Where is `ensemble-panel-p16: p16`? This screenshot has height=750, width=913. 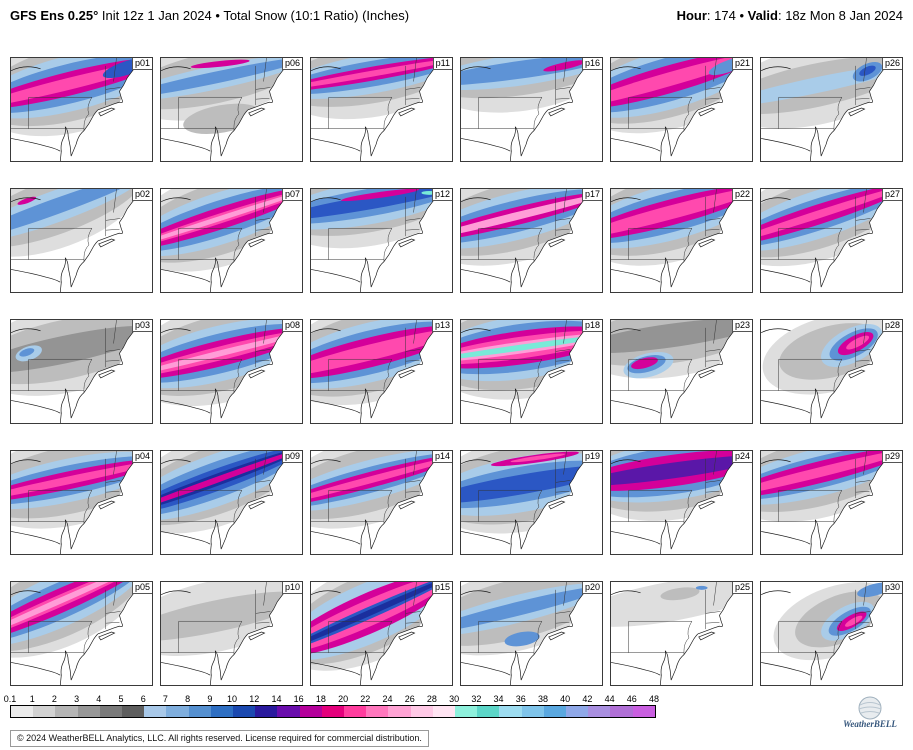
ensemble-panel-p16: p16 is located at coordinates (531, 109).